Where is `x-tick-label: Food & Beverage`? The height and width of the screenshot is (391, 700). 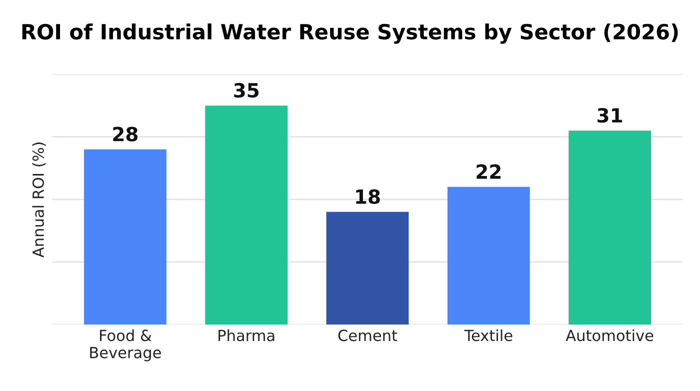 x-tick-label: Food & Beverage is located at coordinates (125, 345).